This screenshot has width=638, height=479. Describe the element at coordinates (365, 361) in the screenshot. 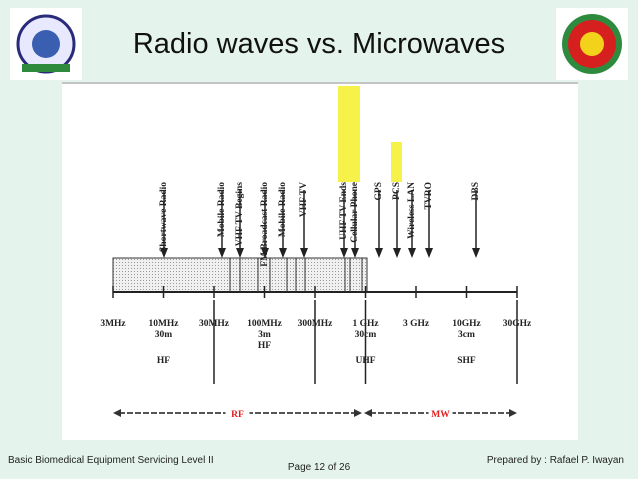

I see `band-label: UHF` at that location.